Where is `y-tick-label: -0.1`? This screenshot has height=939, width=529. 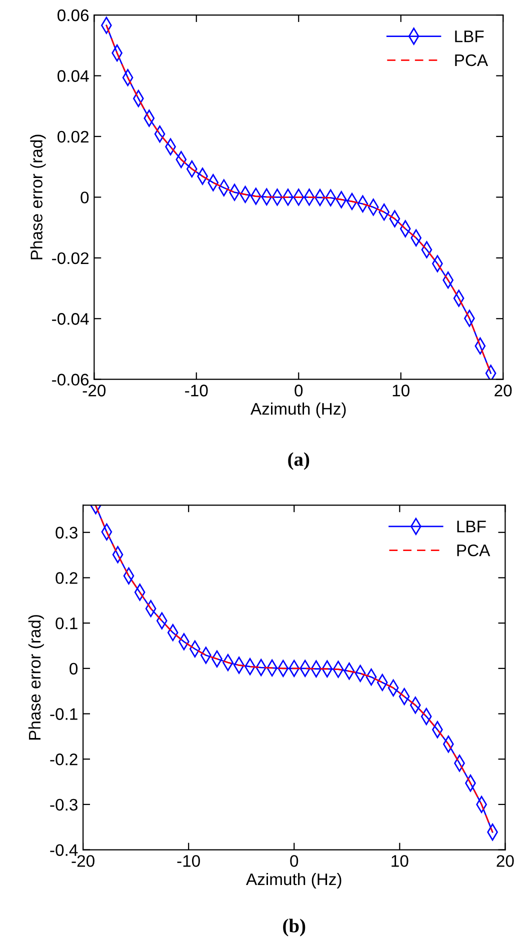
y-tick-label: -0.1 is located at coordinates (64, 714).